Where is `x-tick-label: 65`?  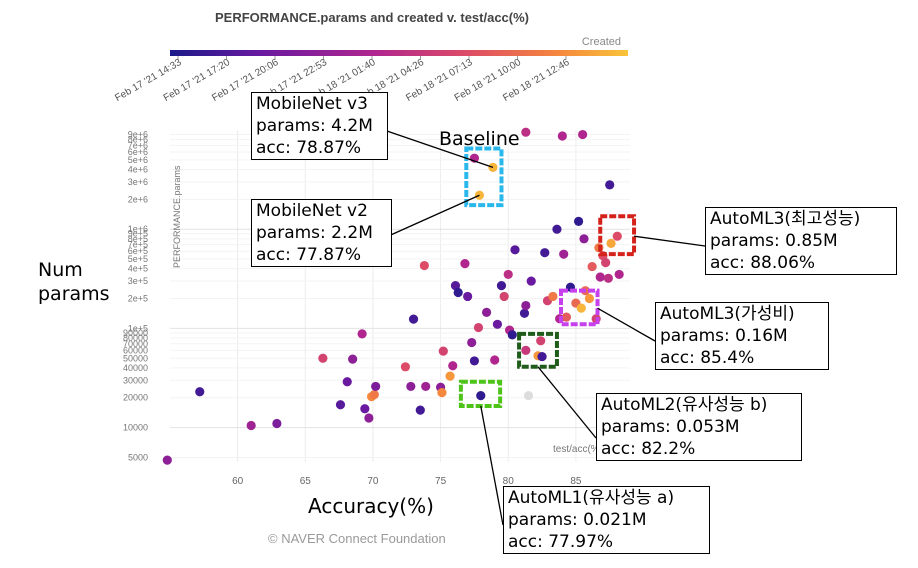 x-tick-label: 65 is located at coordinates (306, 481).